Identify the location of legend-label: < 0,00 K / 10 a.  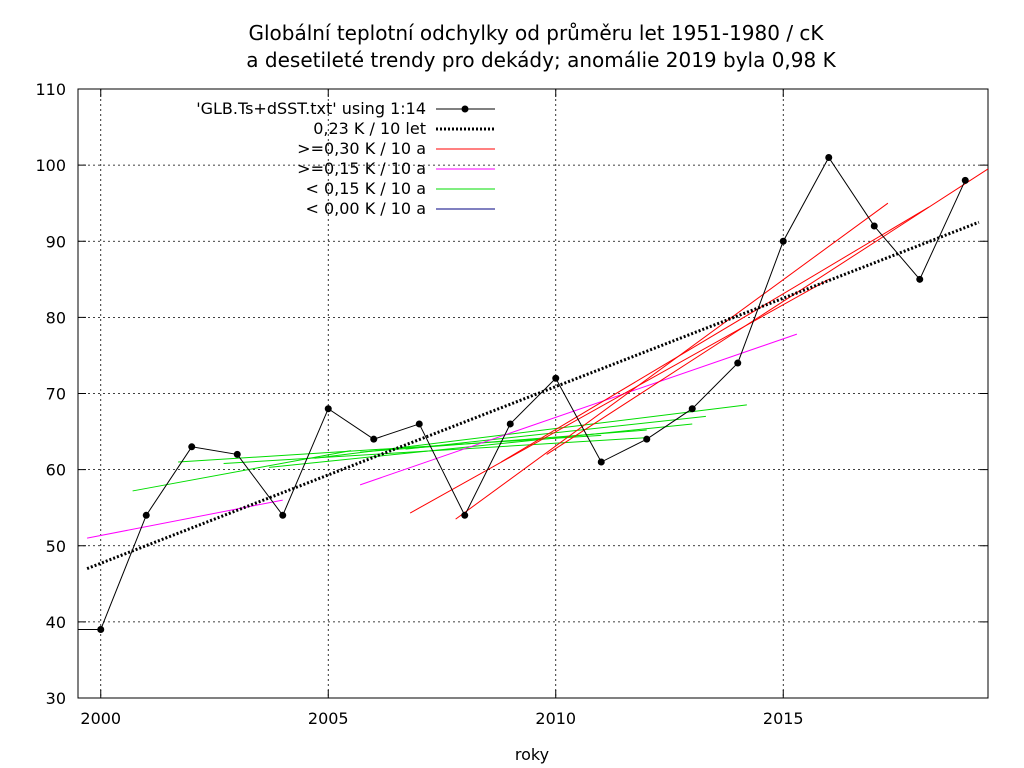
(365, 208).